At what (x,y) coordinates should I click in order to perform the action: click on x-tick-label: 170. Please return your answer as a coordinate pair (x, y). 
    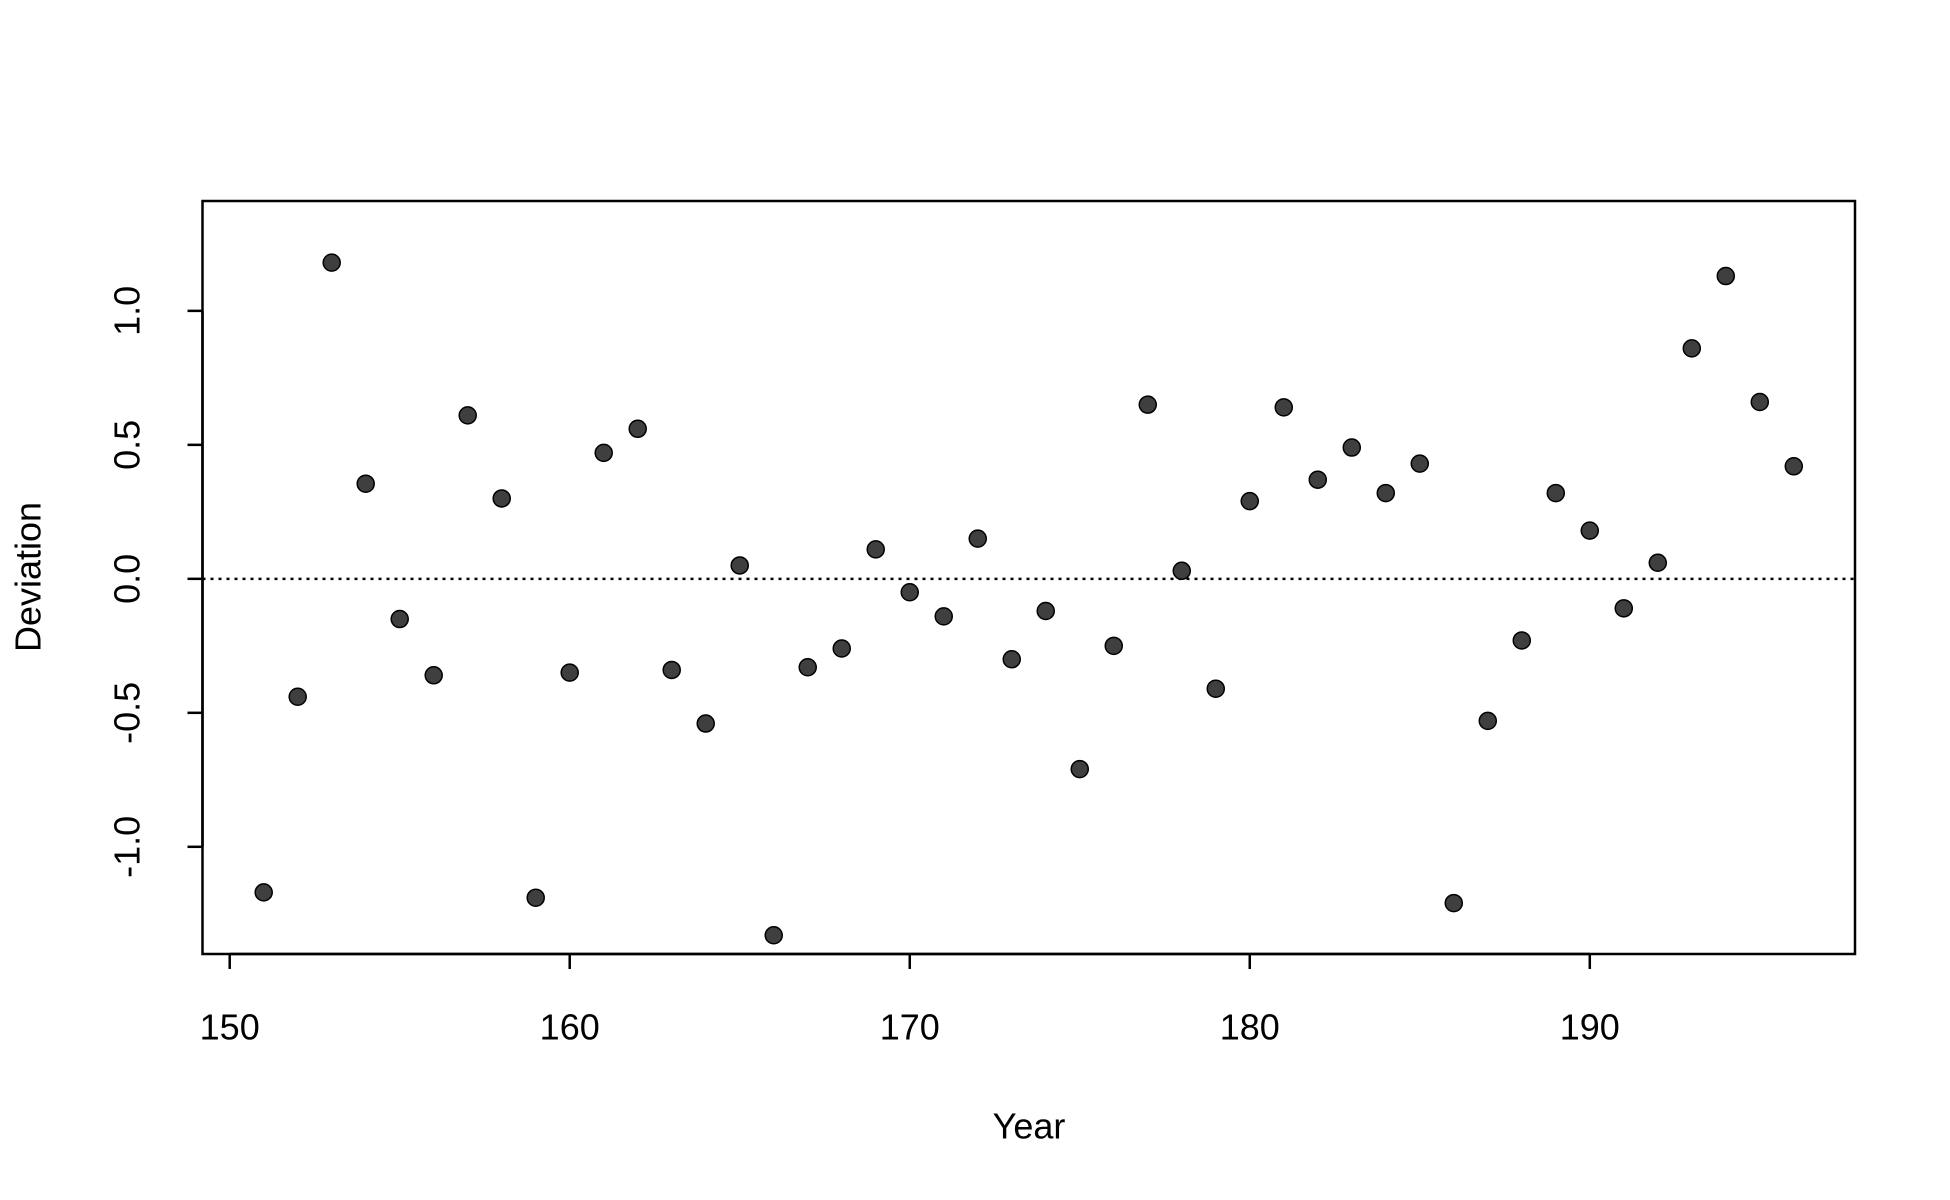
    Looking at the image, I should click on (910, 1027).